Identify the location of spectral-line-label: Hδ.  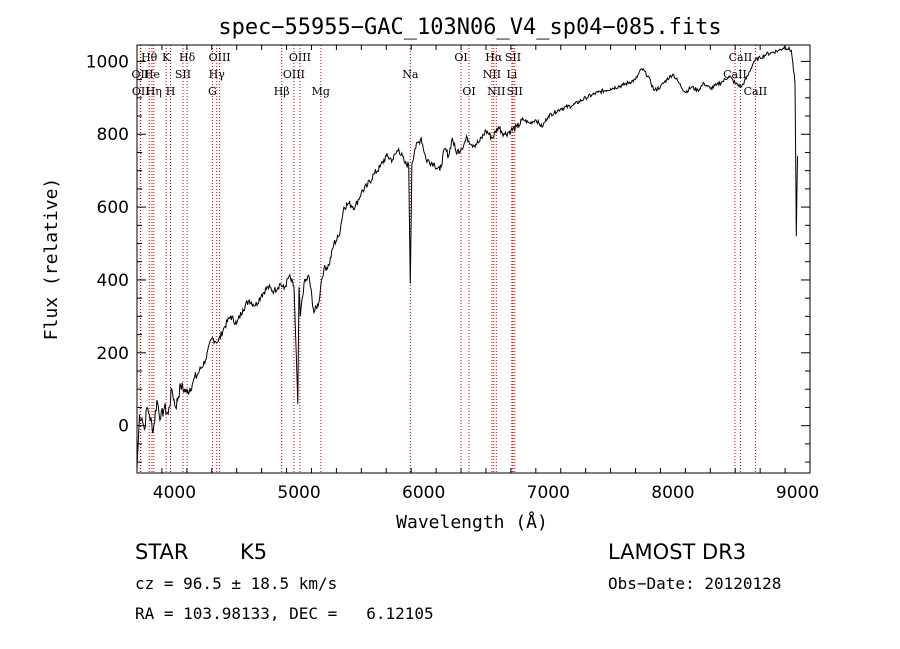
(187, 57).